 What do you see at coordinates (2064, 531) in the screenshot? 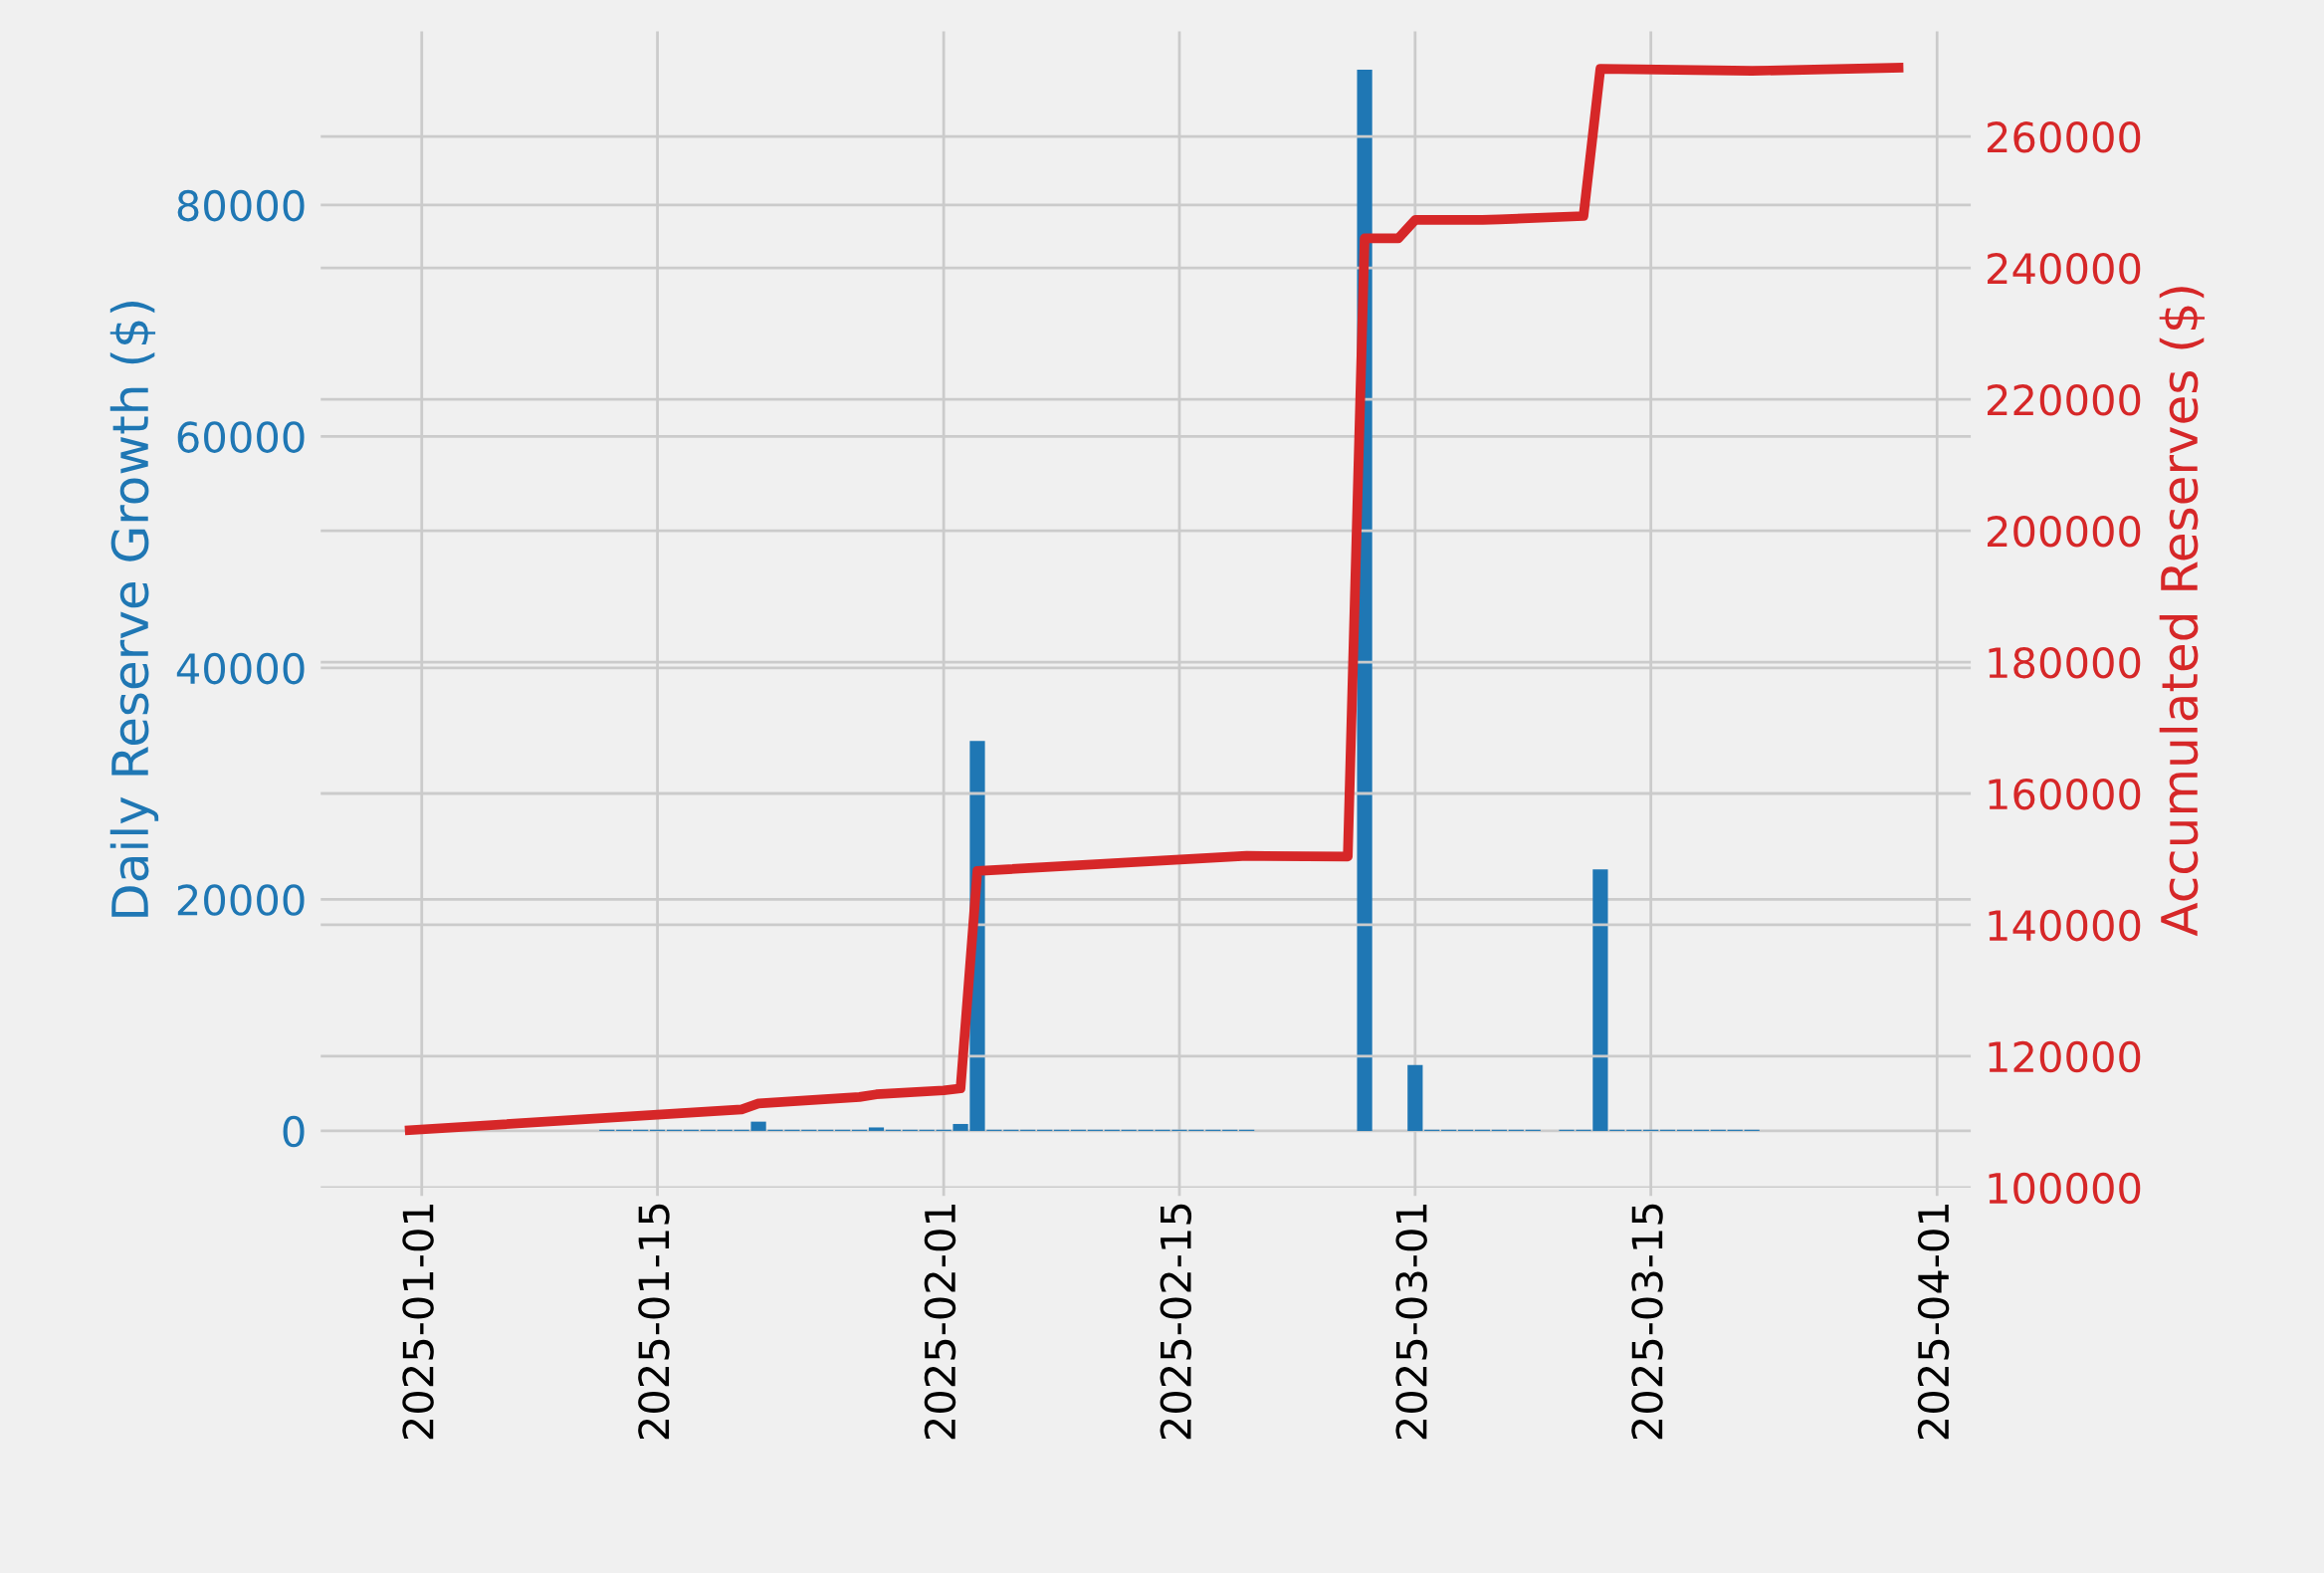
I see `y2-tick-label: 200000` at bounding box center [2064, 531].